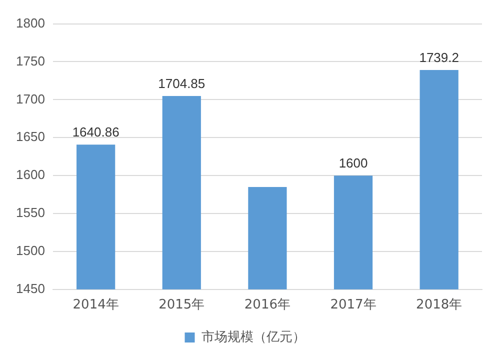  What do you see at coordinates (267, 305) in the screenshot?
I see `x-tick-label: 2016年` at bounding box center [267, 305].